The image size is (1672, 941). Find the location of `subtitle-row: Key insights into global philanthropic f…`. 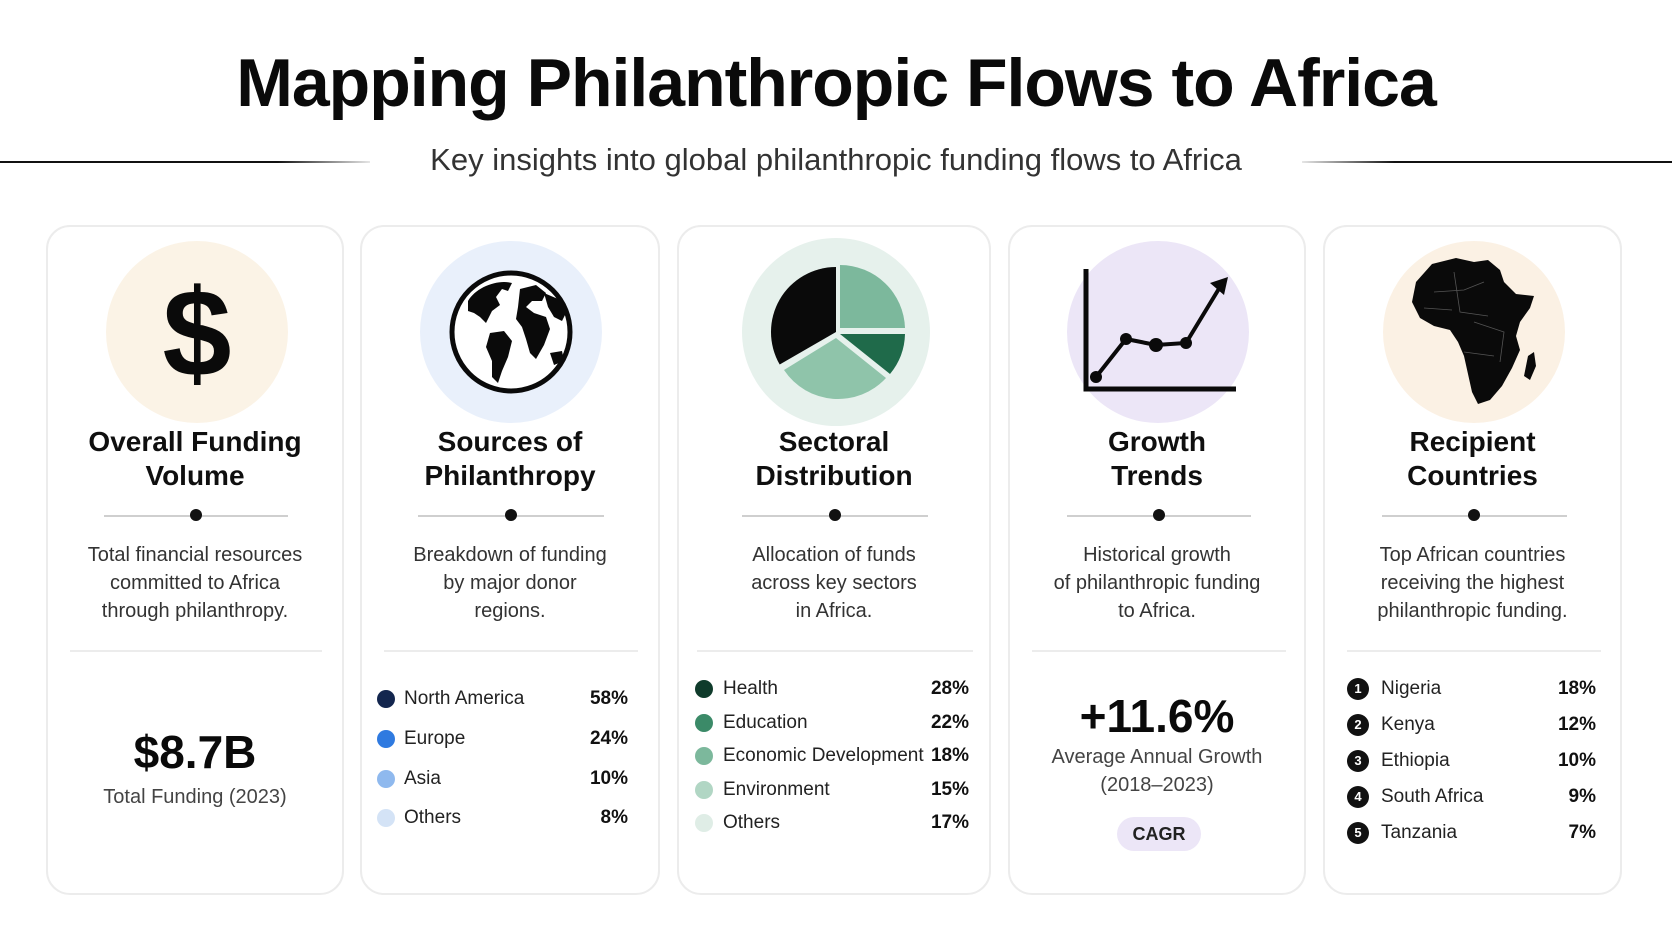

subtitle-row: Key insights into global philanthropic f… is located at coordinates (836, 162).